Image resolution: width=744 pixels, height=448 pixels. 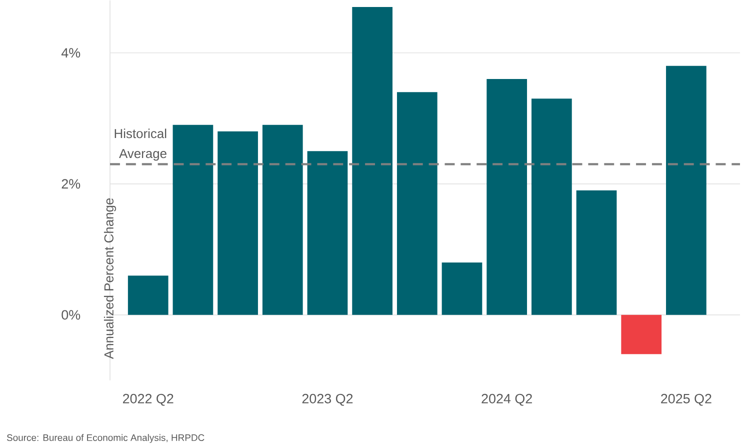 What do you see at coordinates (140, 144) in the screenshot?
I see `ref-line-label: Historical Average` at bounding box center [140, 144].